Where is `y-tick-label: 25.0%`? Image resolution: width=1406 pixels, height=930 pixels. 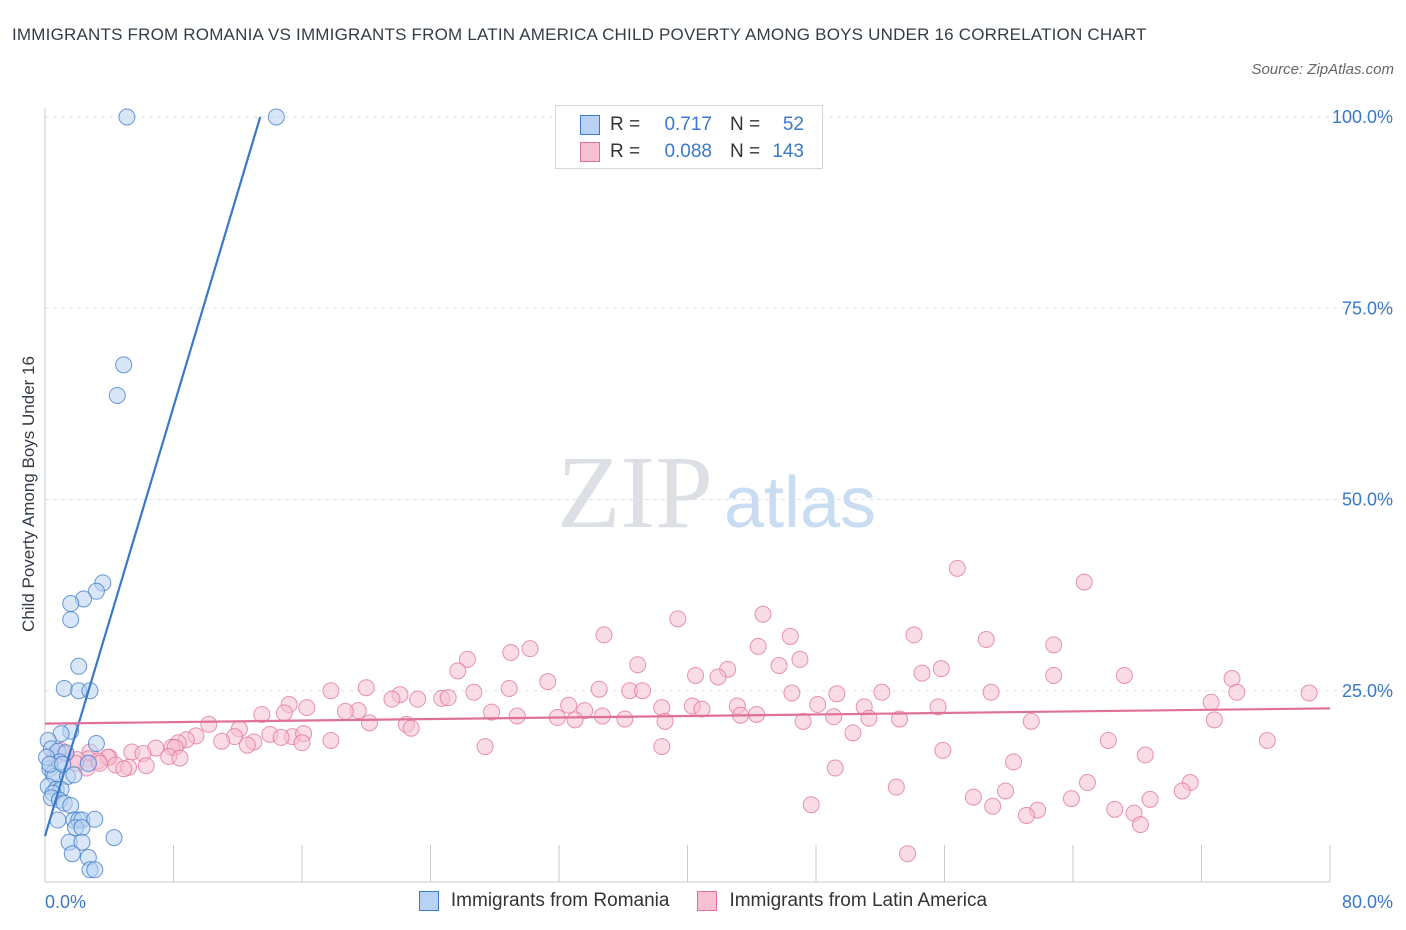
y-tick-label: 25.0% is located at coordinates (1367, 691).